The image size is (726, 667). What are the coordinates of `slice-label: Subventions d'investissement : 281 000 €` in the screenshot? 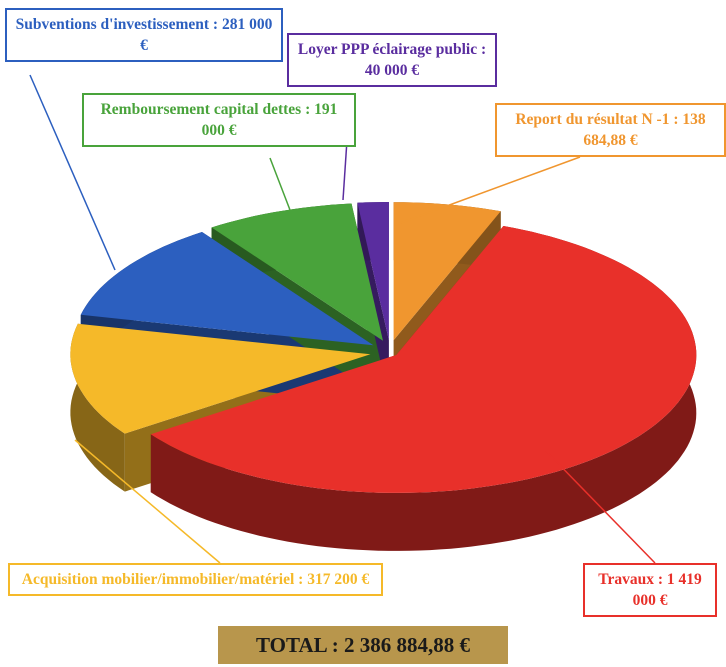 It's located at (144, 35).